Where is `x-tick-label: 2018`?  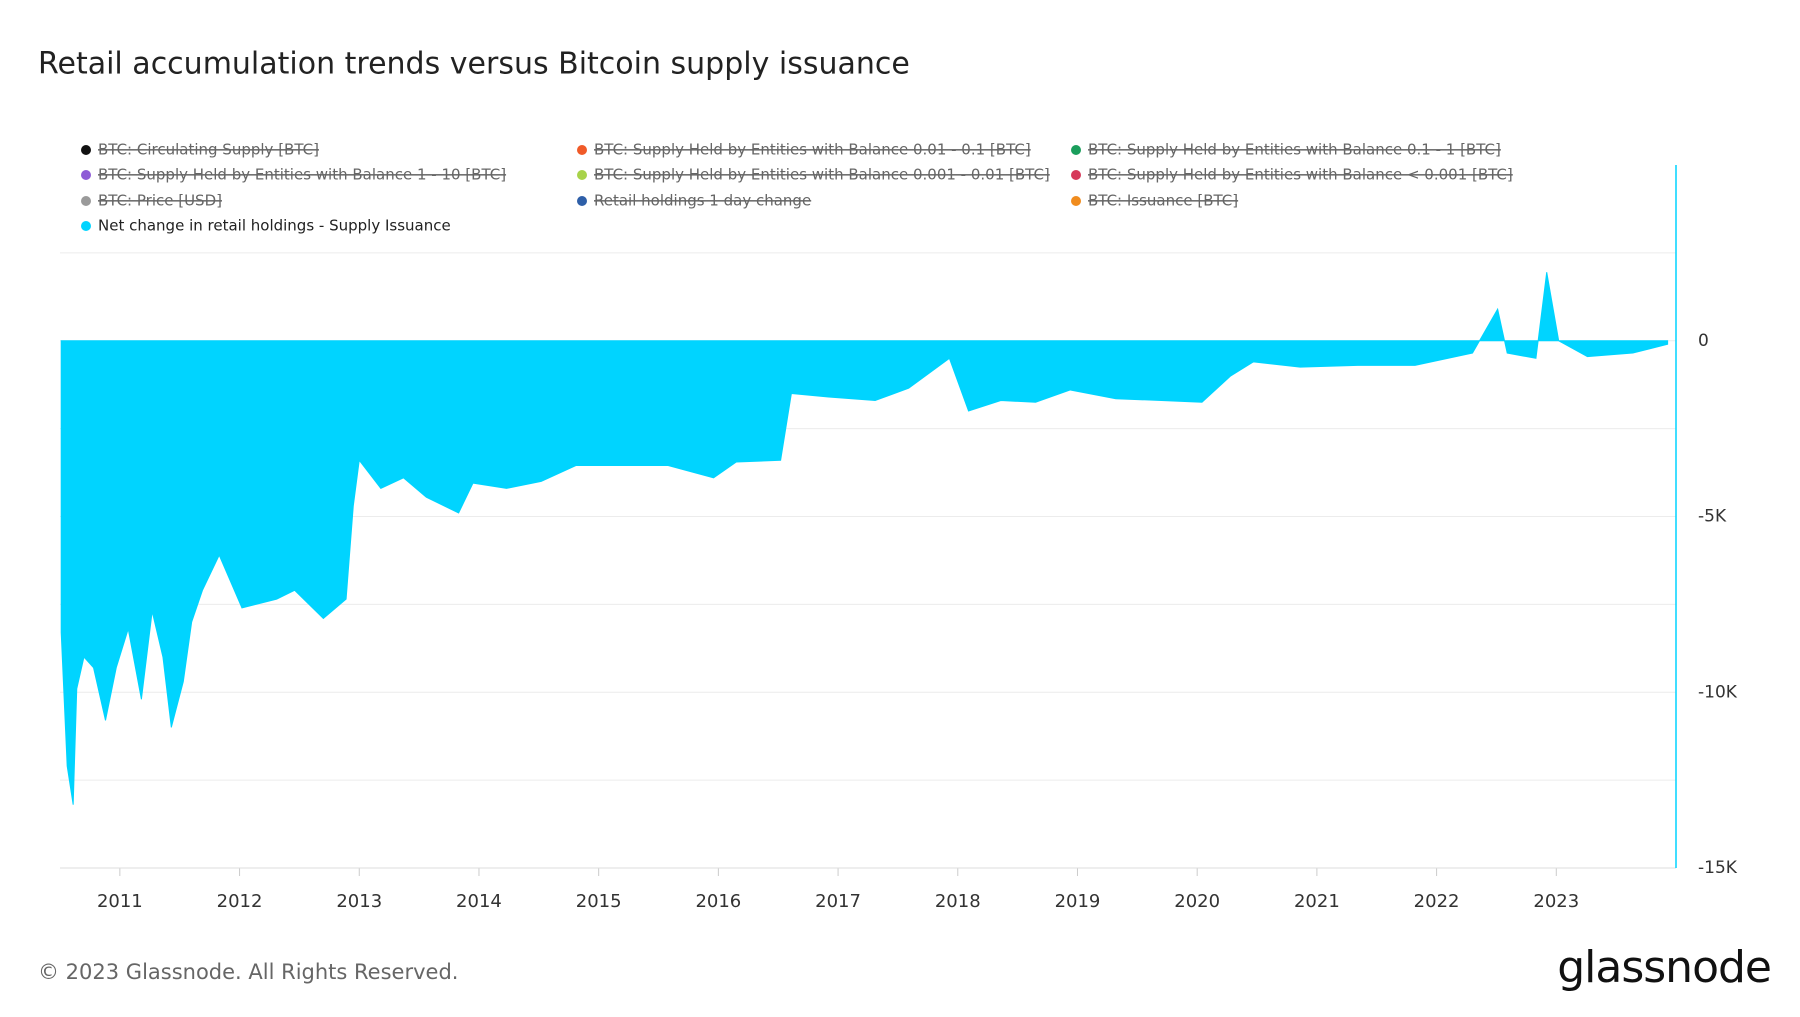
x-tick-label: 2018 is located at coordinates (958, 901).